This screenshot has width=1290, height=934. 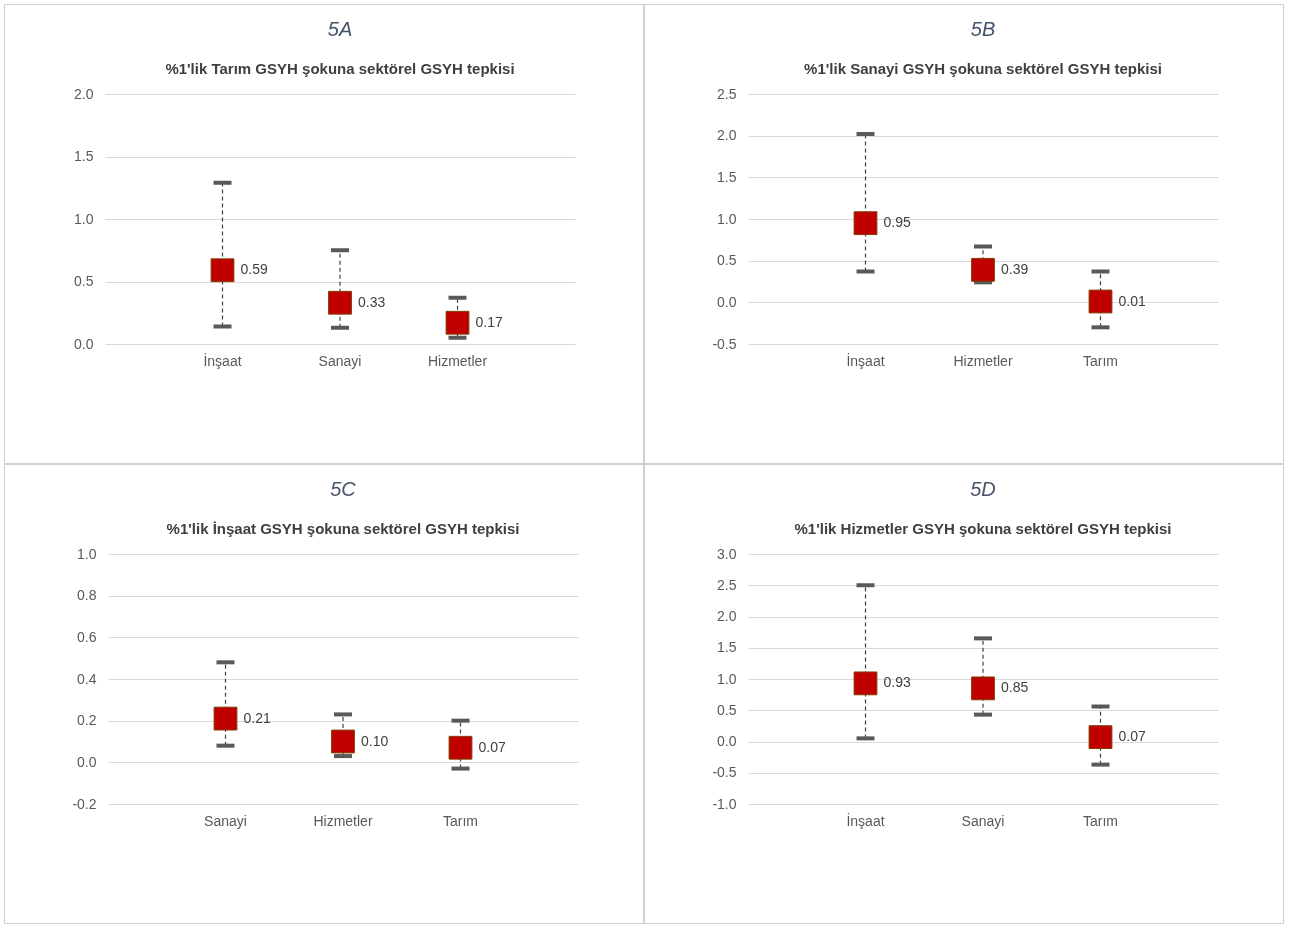 What do you see at coordinates (982, 489) in the screenshot?
I see `chart-title: 5D` at bounding box center [982, 489].